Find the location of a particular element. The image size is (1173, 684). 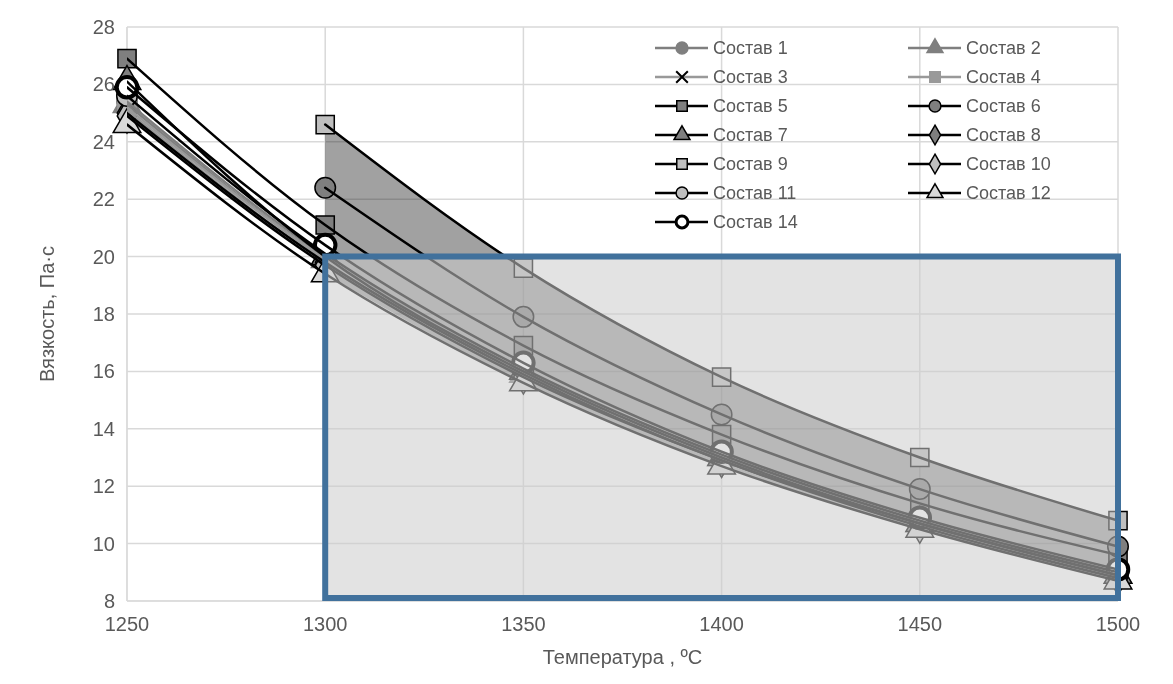

y-tick-label: 24 is located at coordinates (103, 141).